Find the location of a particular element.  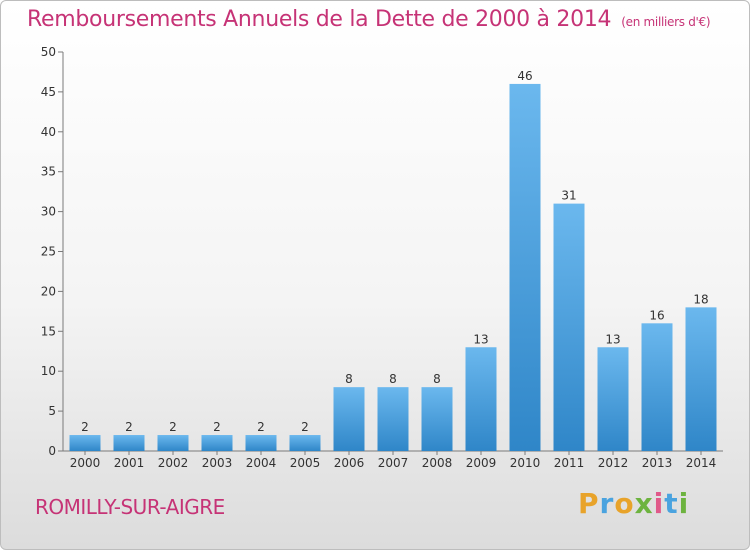

y-tick-label: 20 is located at coordinates (48, 291).